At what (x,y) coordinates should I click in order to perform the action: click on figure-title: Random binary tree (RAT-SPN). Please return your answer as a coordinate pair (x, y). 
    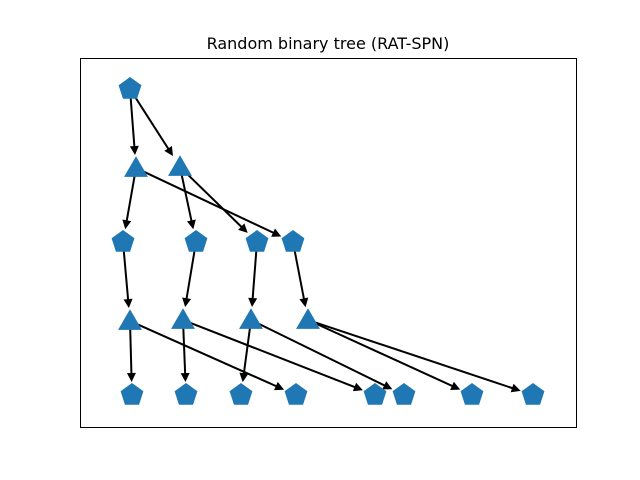
    Looking at the image, I should click on (328, 43).